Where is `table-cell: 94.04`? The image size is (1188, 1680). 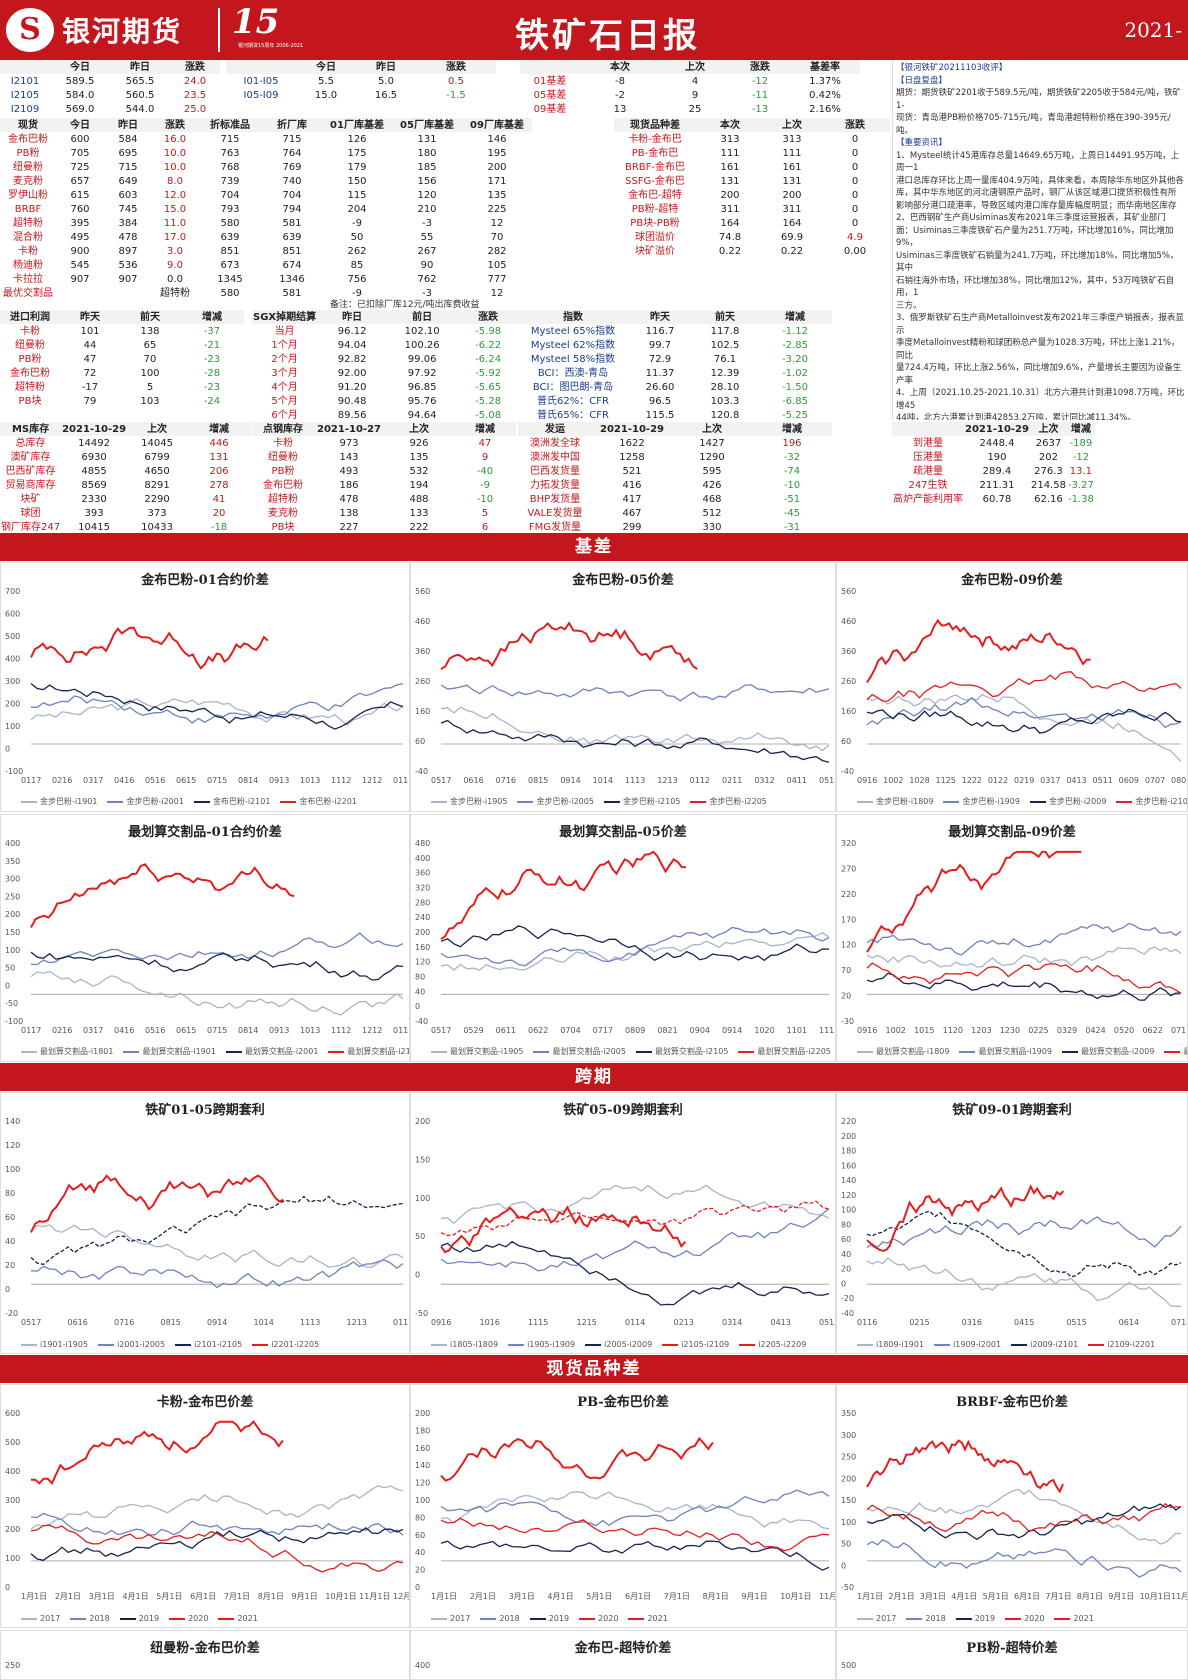 table-cell: 94.04 is located at coordinates (352, 345).